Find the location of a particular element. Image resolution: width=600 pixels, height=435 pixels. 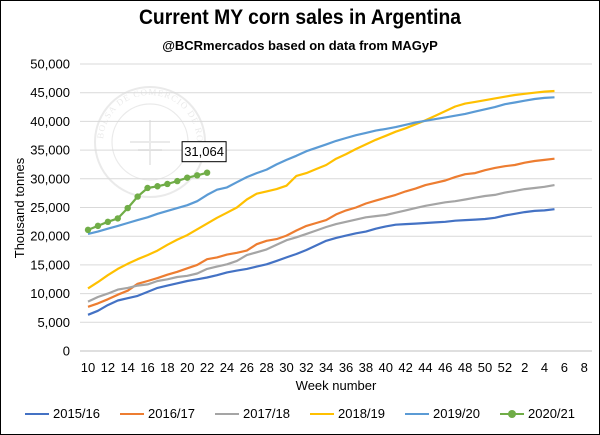

x-tick-label: 26 is located at coordinates (247, 367).